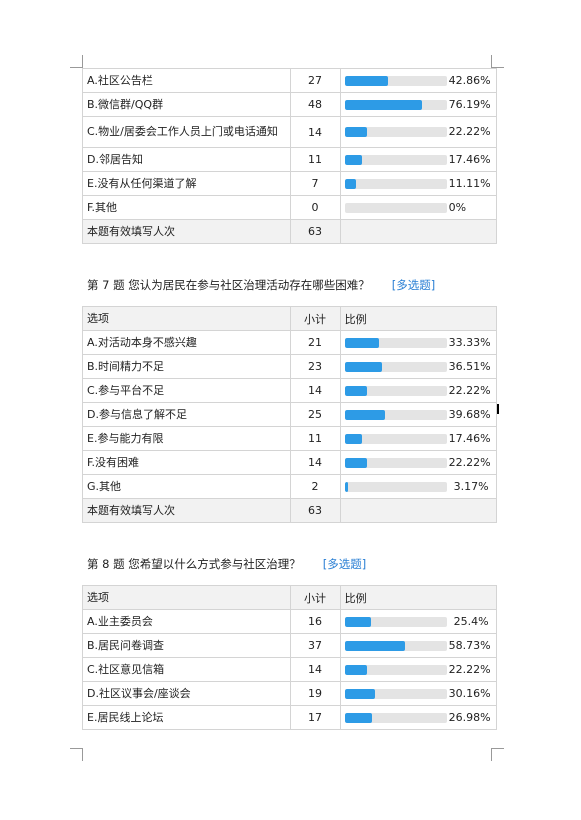 The image size is (581, 820). What do you see at coordinates (471, 621) in the screenshot?
I see `percent-label: 25.4%` at bounding box center [471, 621].